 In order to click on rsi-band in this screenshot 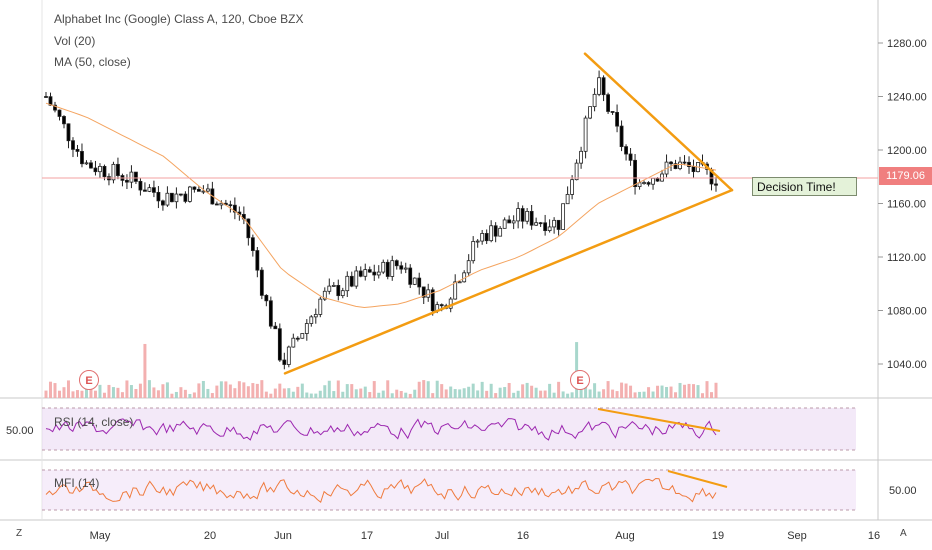, I will do `click(449, 429)`.